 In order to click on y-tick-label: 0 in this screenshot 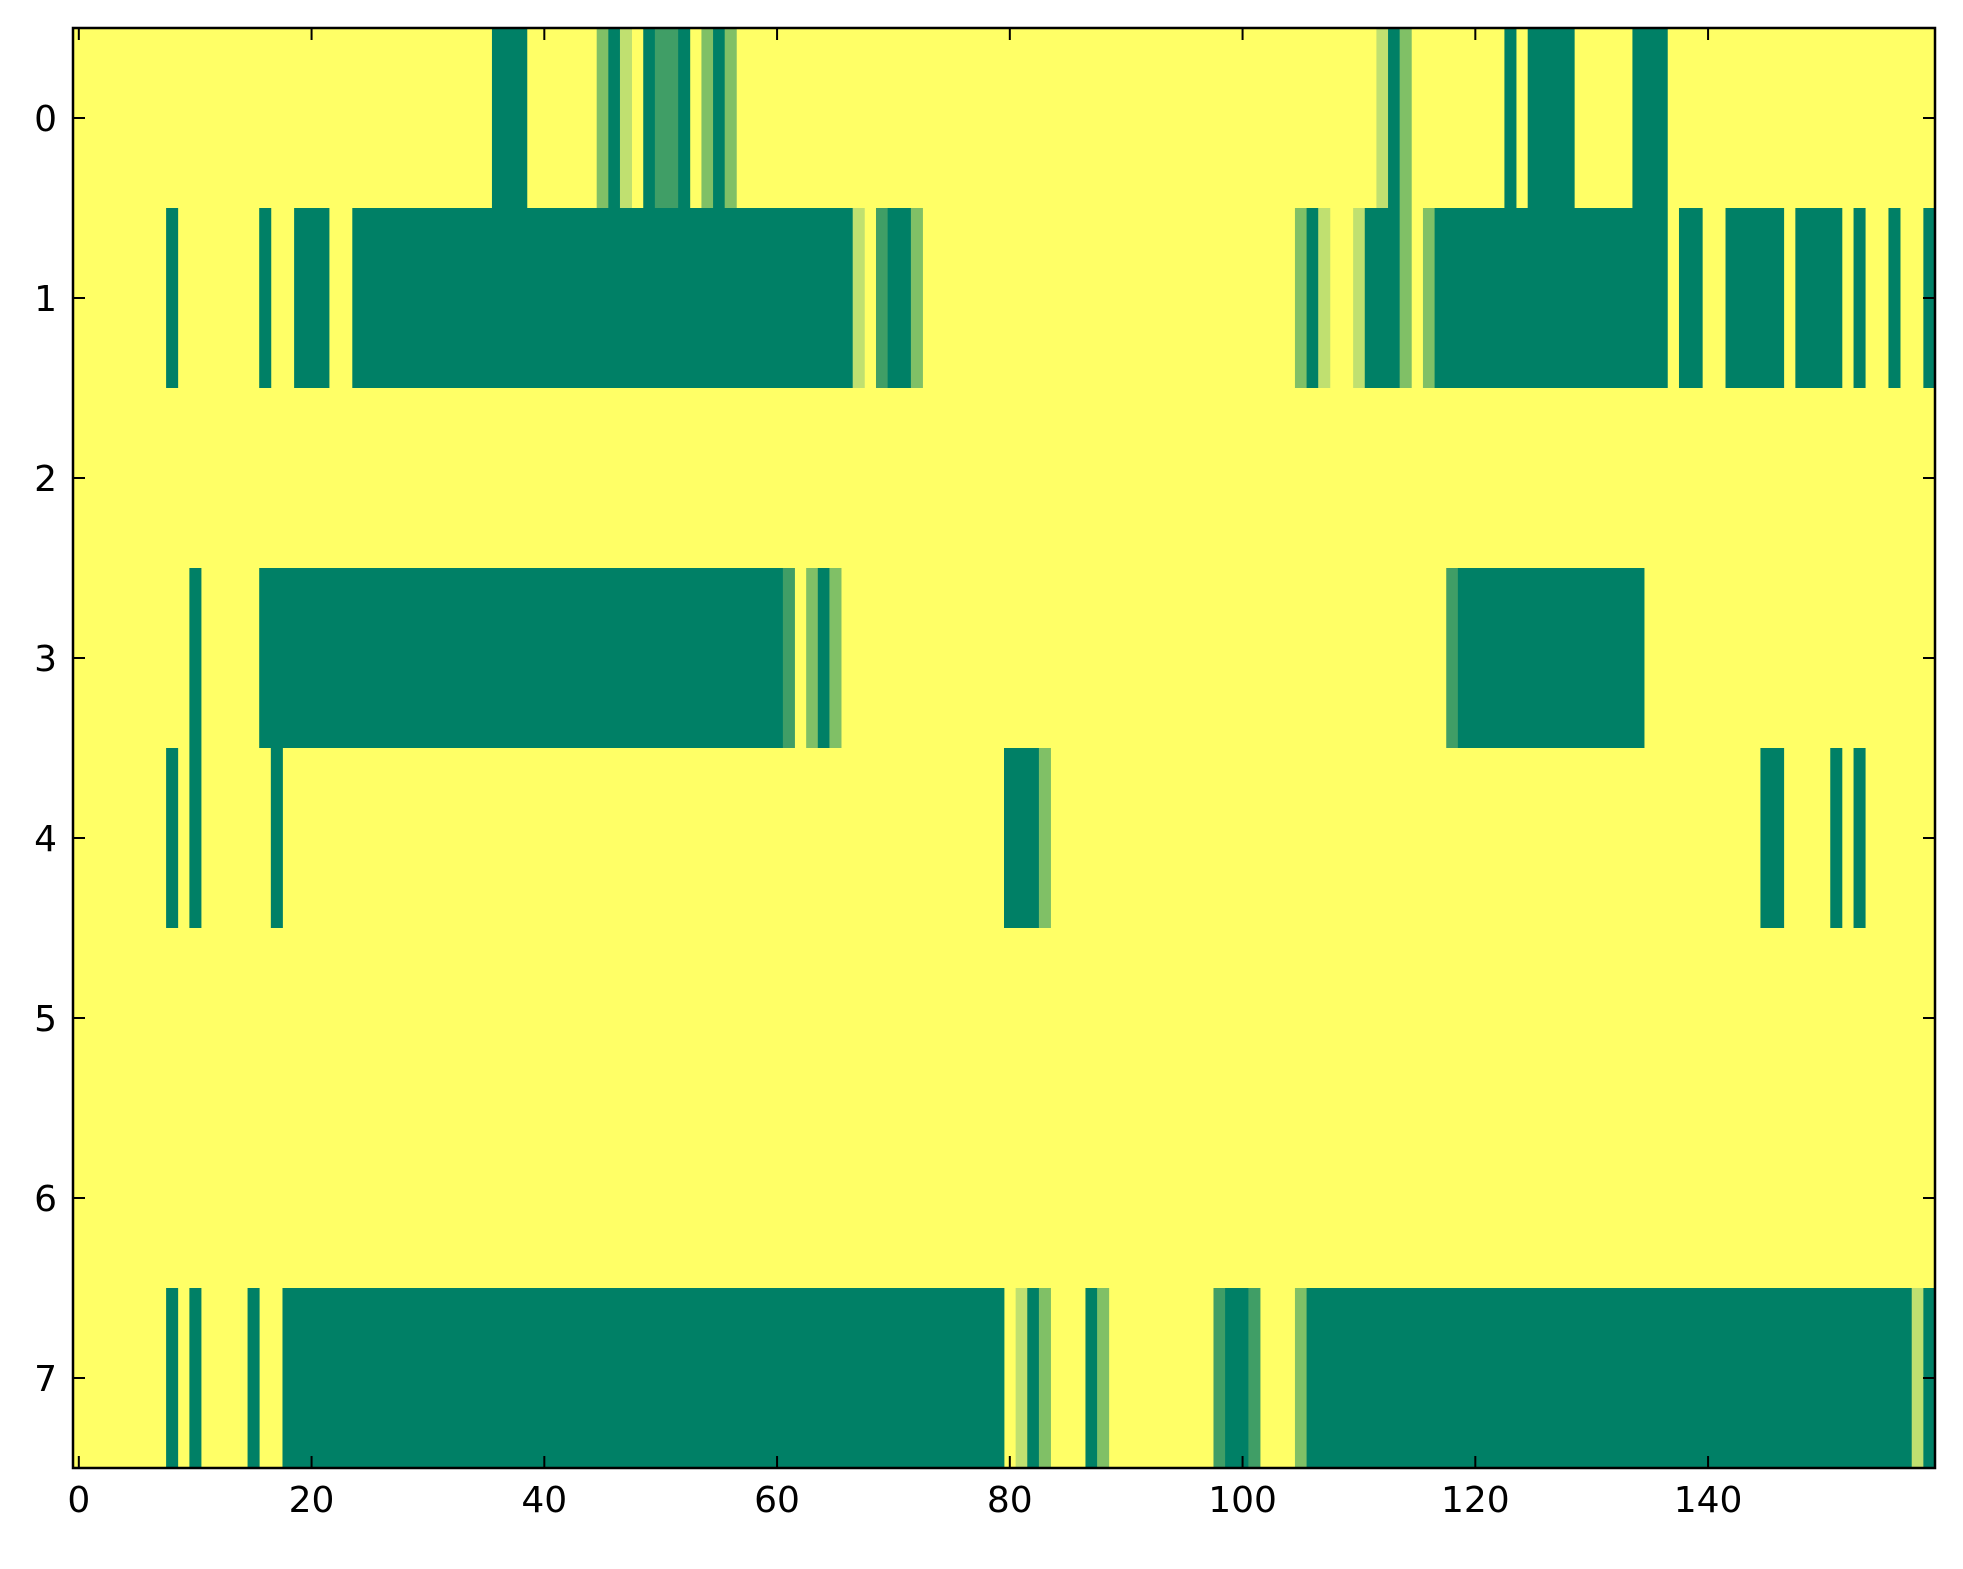, I will do `click(45, 119)`.